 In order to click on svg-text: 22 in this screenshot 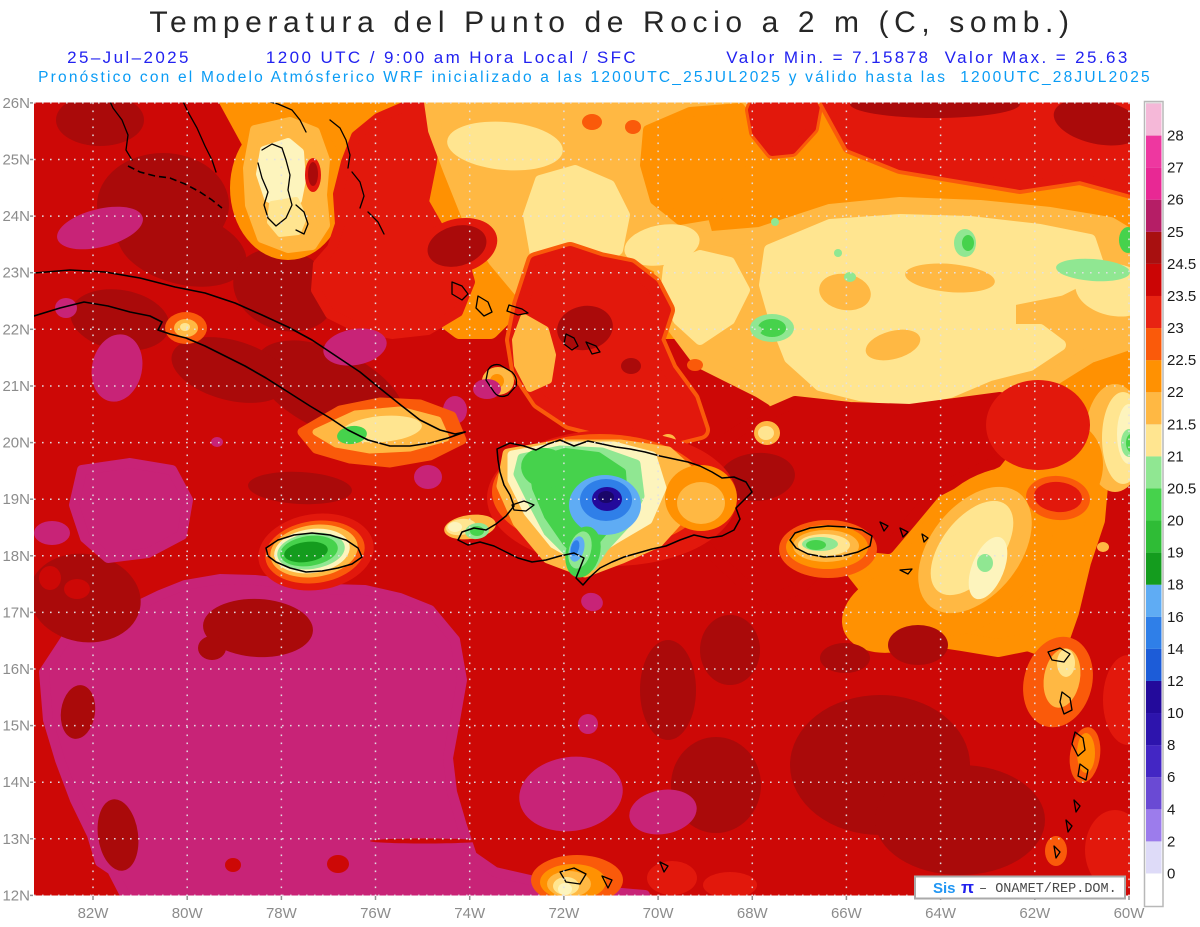, I will do `click(1175, 392)`.